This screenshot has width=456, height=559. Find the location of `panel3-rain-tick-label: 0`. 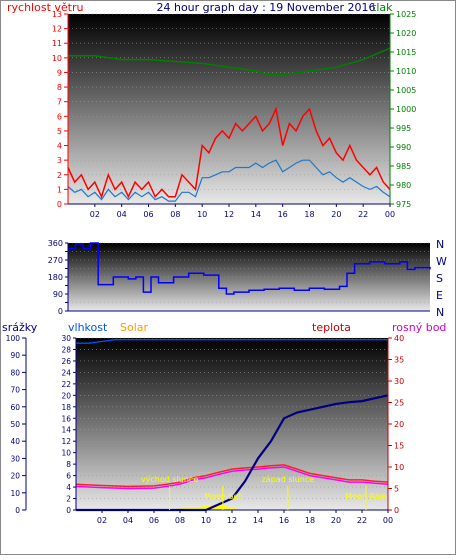

panel3-rain-tick-label: 0 is located at coordinates (17, 510).